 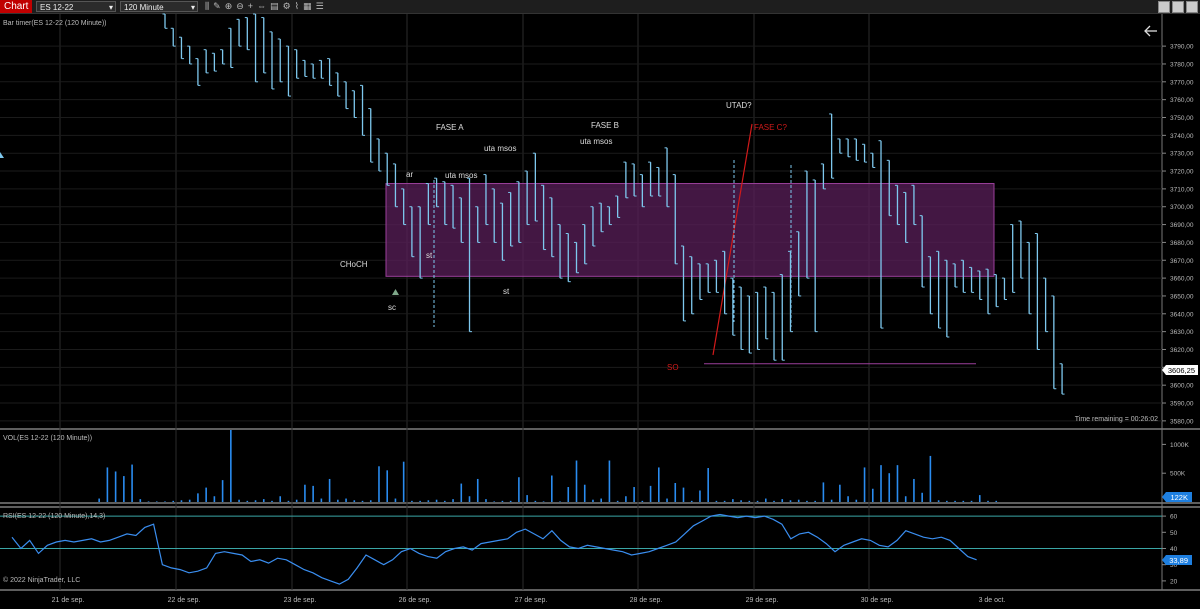 I want to click on instrument-value: ES 12-22, so click(x=57, y=7).